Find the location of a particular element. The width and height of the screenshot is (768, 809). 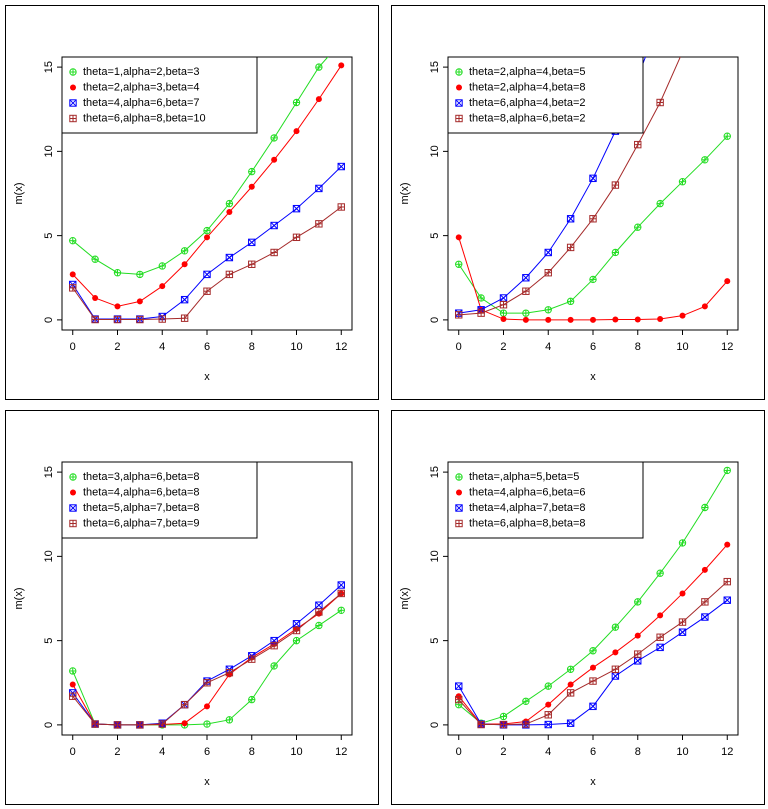

legend-label: theta=5,alpha=7,beta=8 is located at coordinates (141, 508).